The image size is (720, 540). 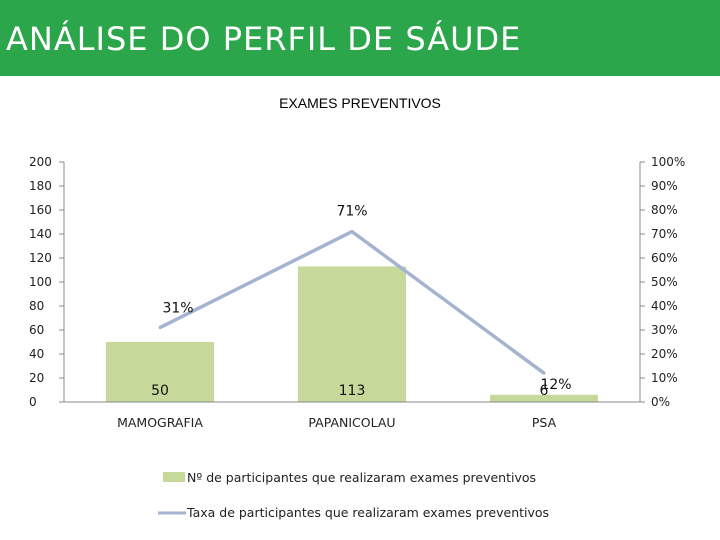 What do you see at coordinates (664, 186) in the screenshot?
I see `right-tick-label: 90%` at bounding box center [664, 186].